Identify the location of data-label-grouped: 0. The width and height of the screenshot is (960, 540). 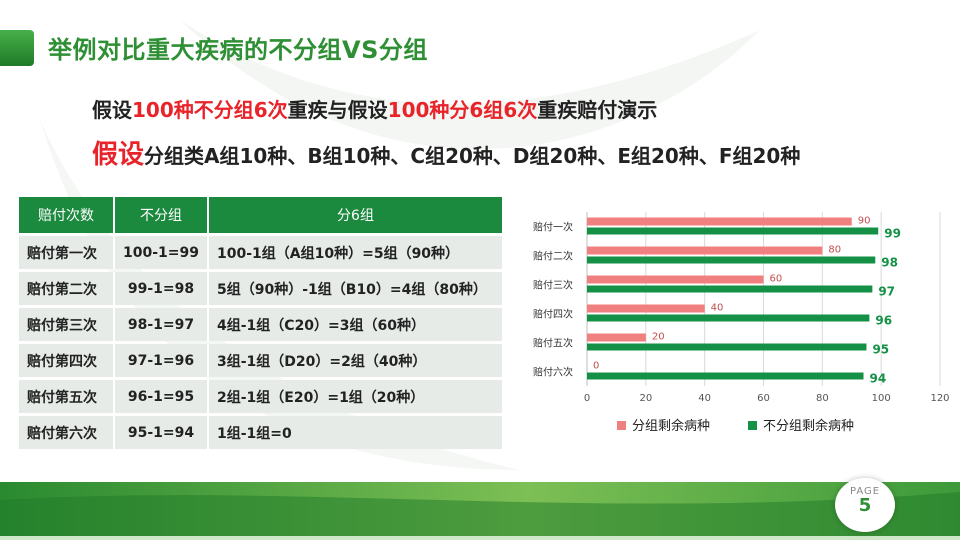
(596, 366).